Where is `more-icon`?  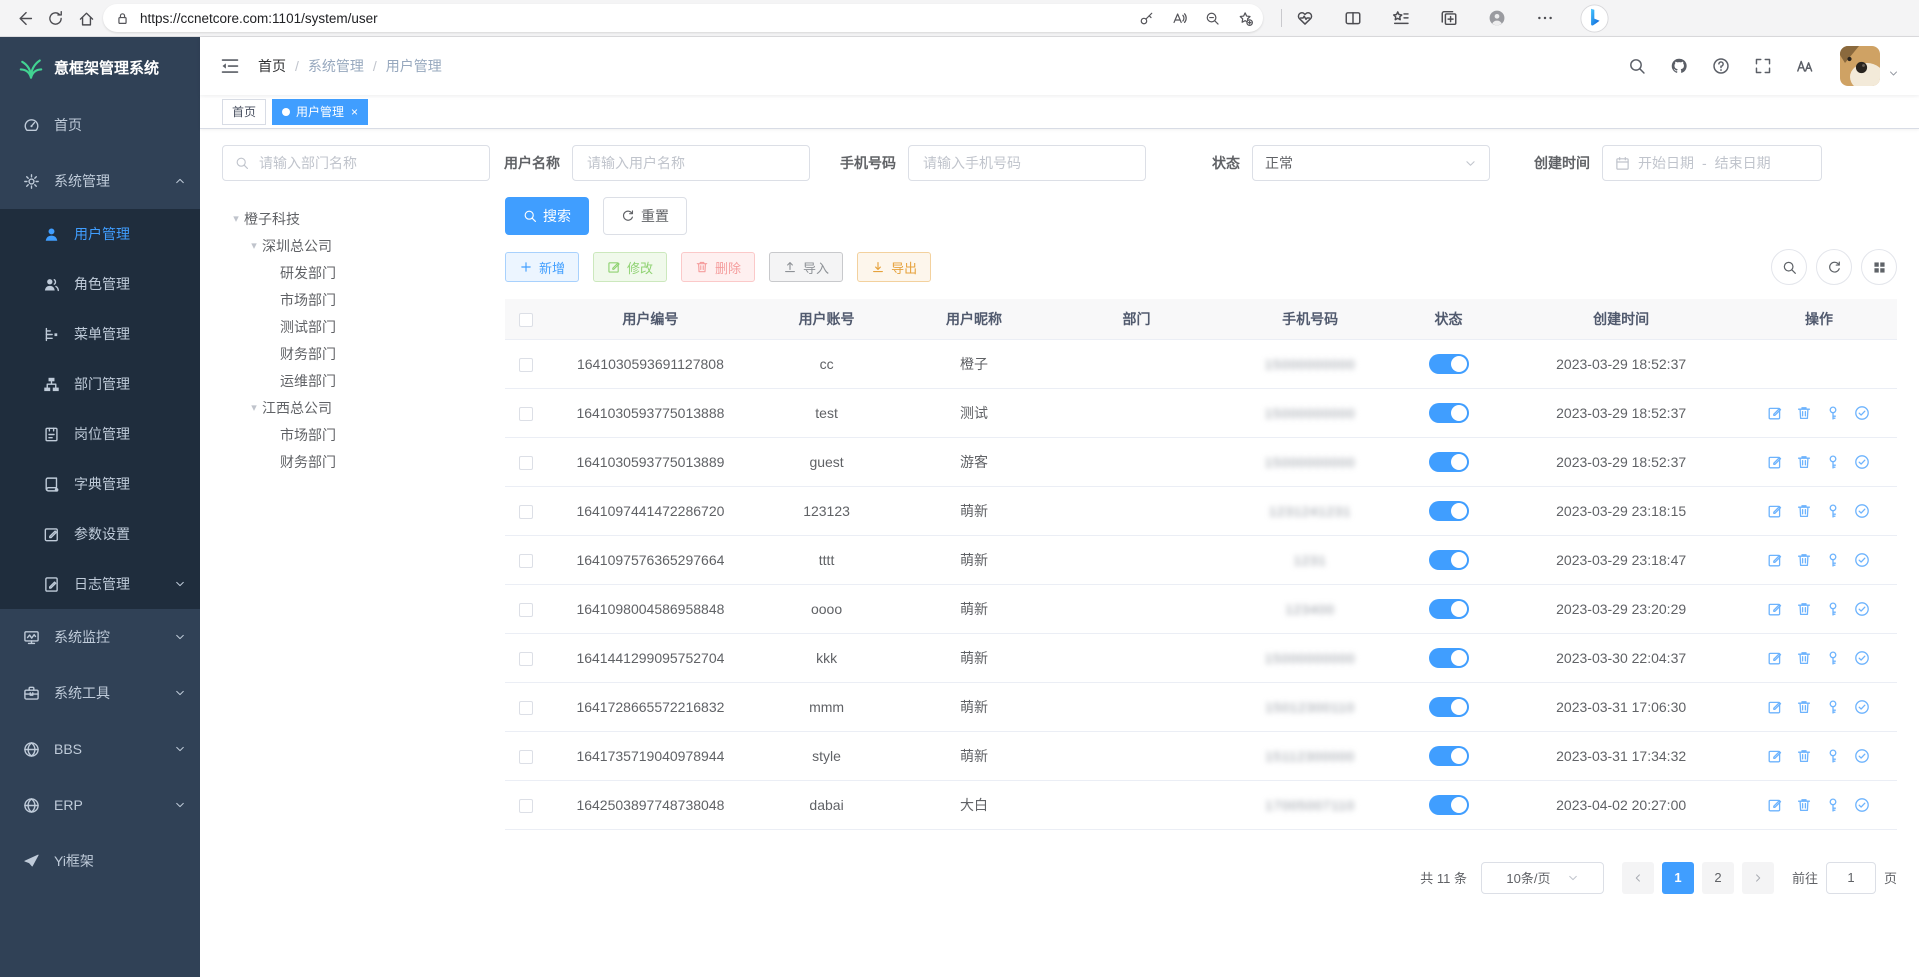
more-icon is located at coordinates (1545, 18).